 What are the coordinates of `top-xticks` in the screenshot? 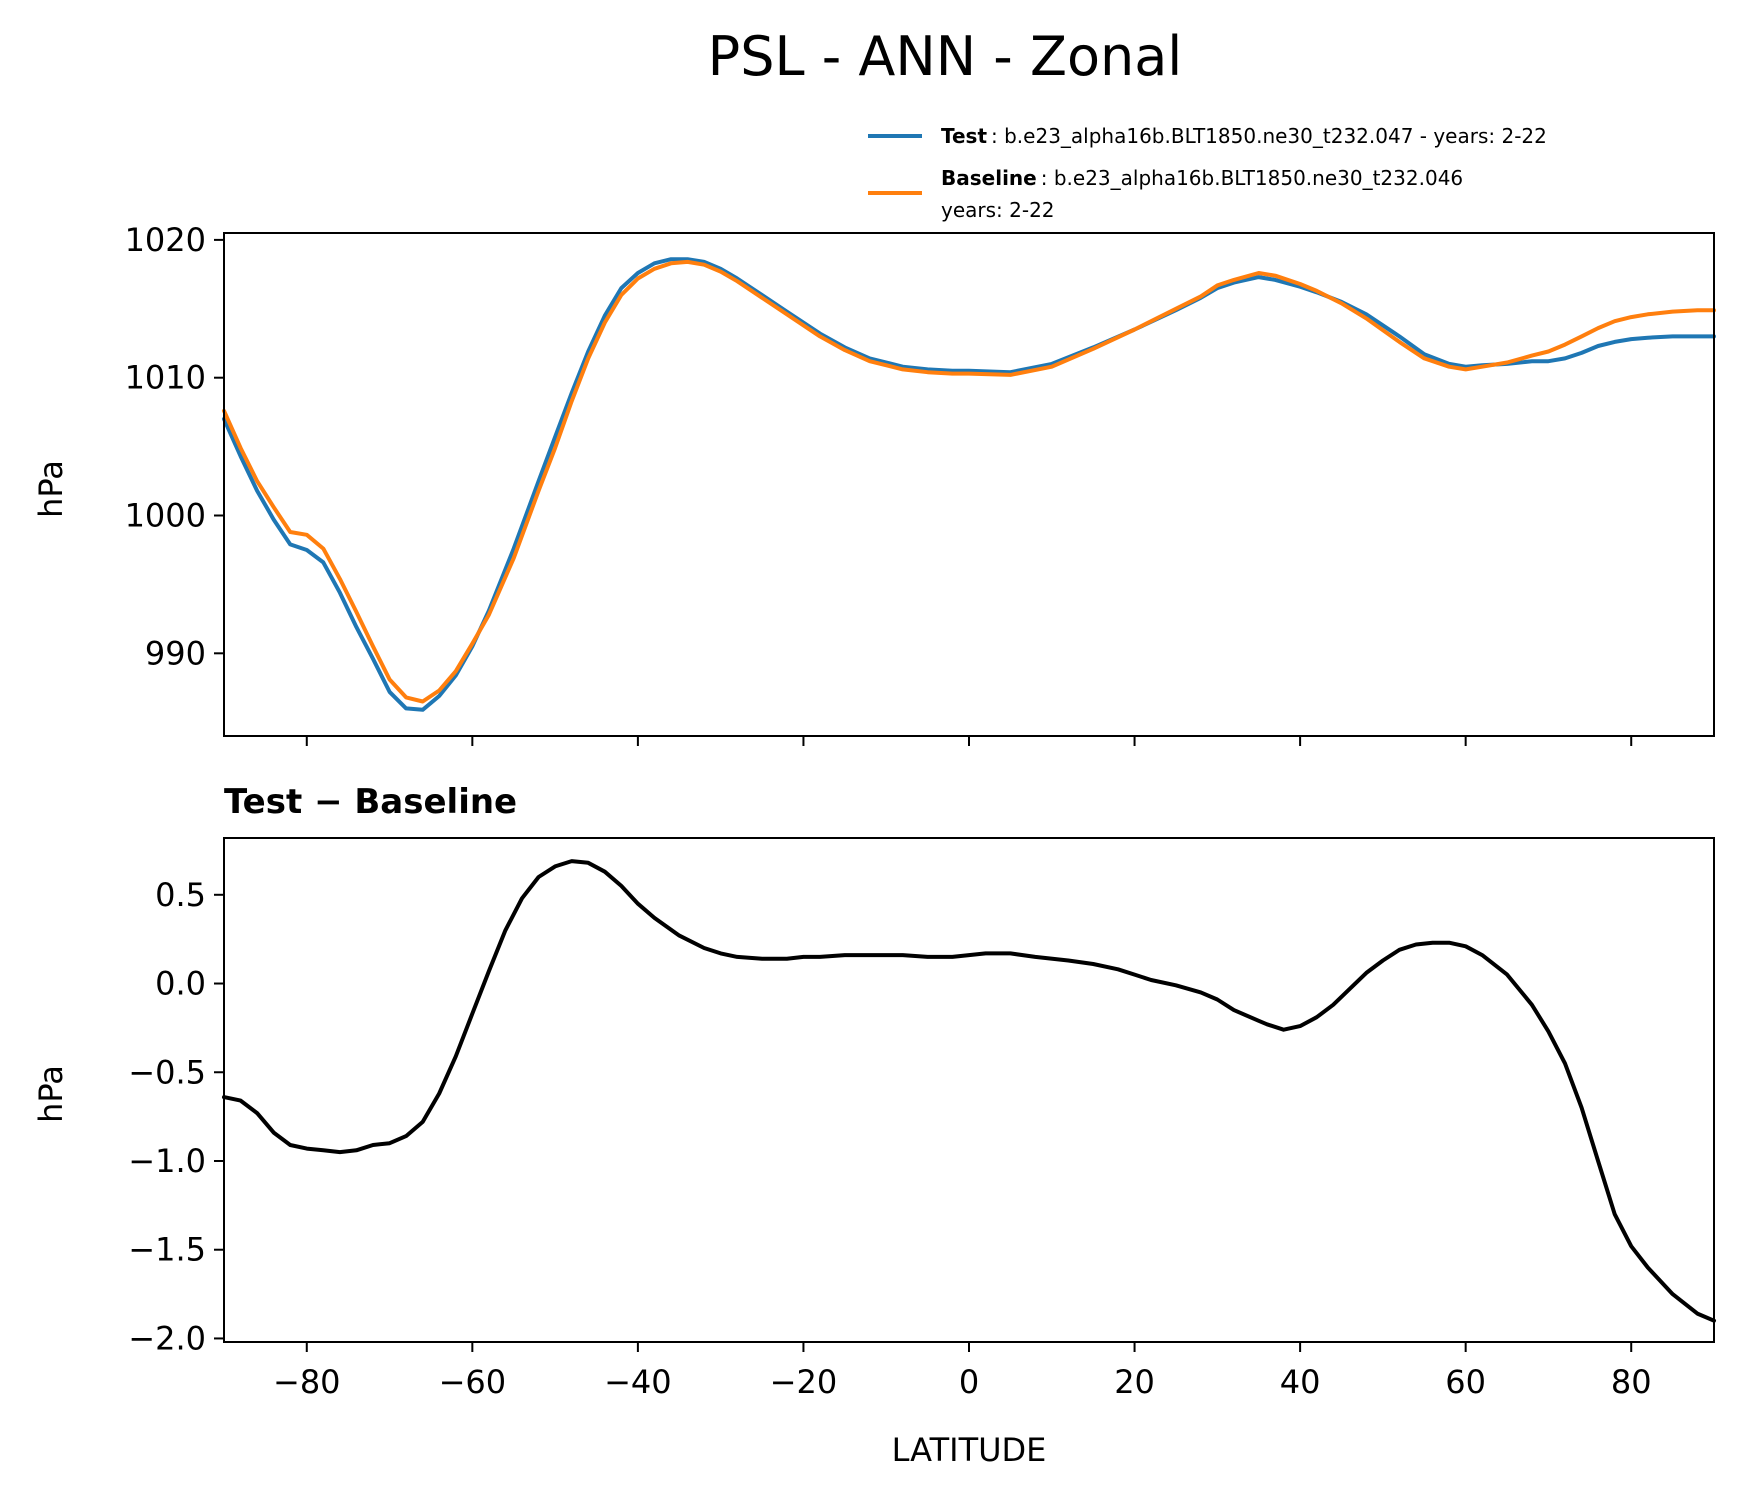 It's located at (969, 741).